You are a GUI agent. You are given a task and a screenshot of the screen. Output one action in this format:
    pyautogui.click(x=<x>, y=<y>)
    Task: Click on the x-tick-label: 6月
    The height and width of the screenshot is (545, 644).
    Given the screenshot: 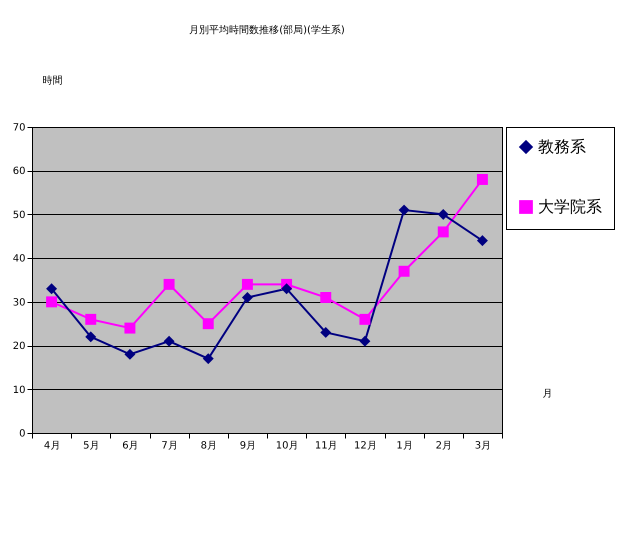 What is the action you would take?
    pyautogui.click(x=130, y=446)
    